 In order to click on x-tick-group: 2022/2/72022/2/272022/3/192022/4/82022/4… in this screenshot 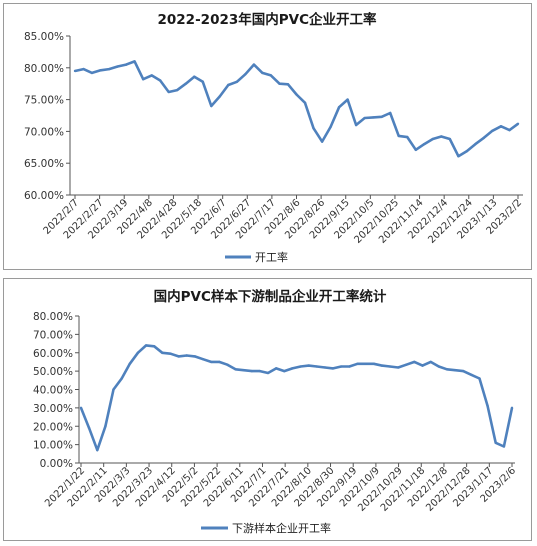, I will do `click(283, 220)`.